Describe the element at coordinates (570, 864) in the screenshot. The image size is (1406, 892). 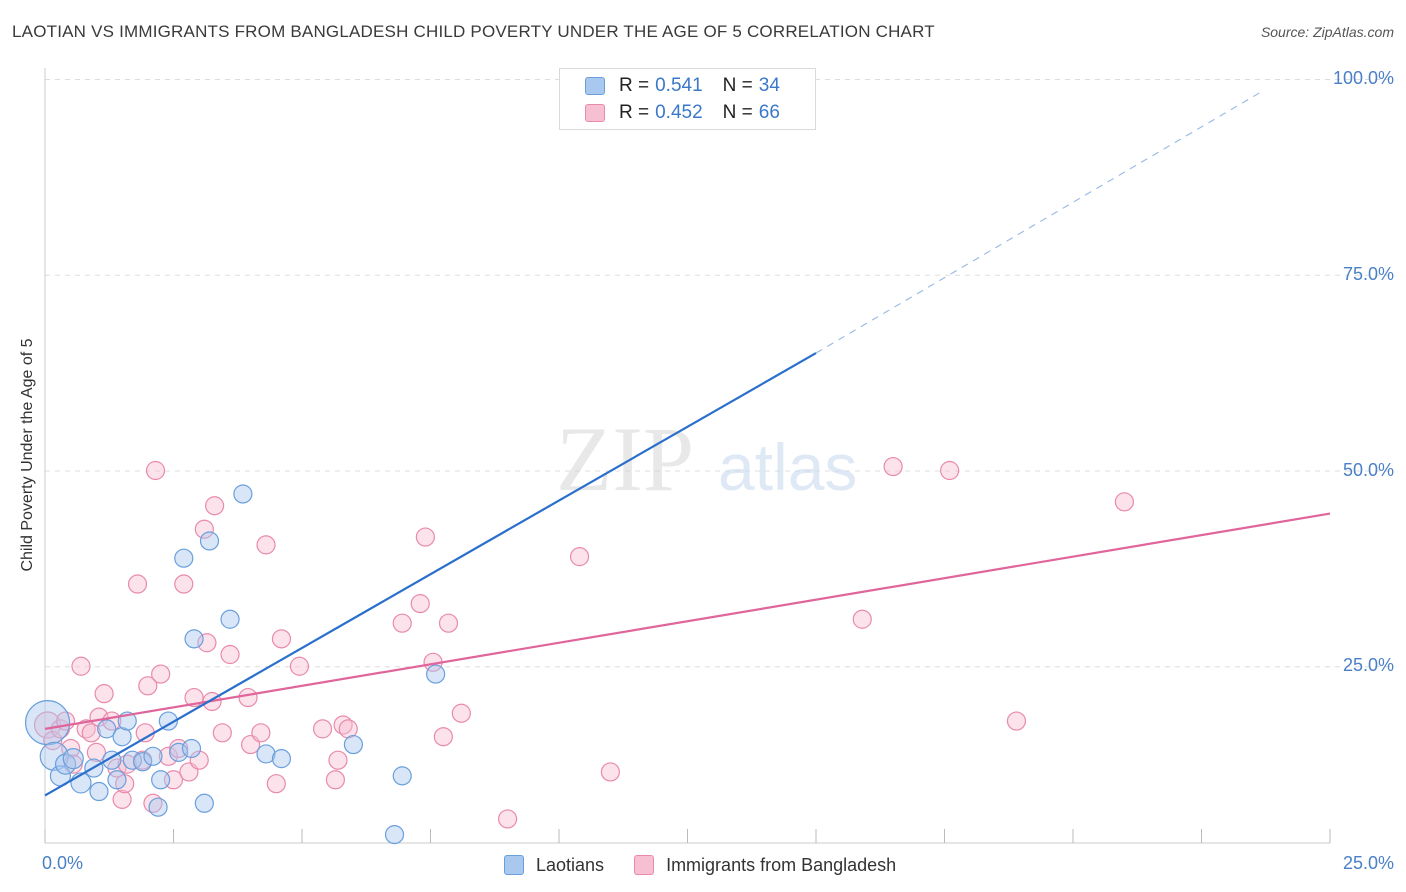
I see `legend-label-laotians: Laotians` at that location.